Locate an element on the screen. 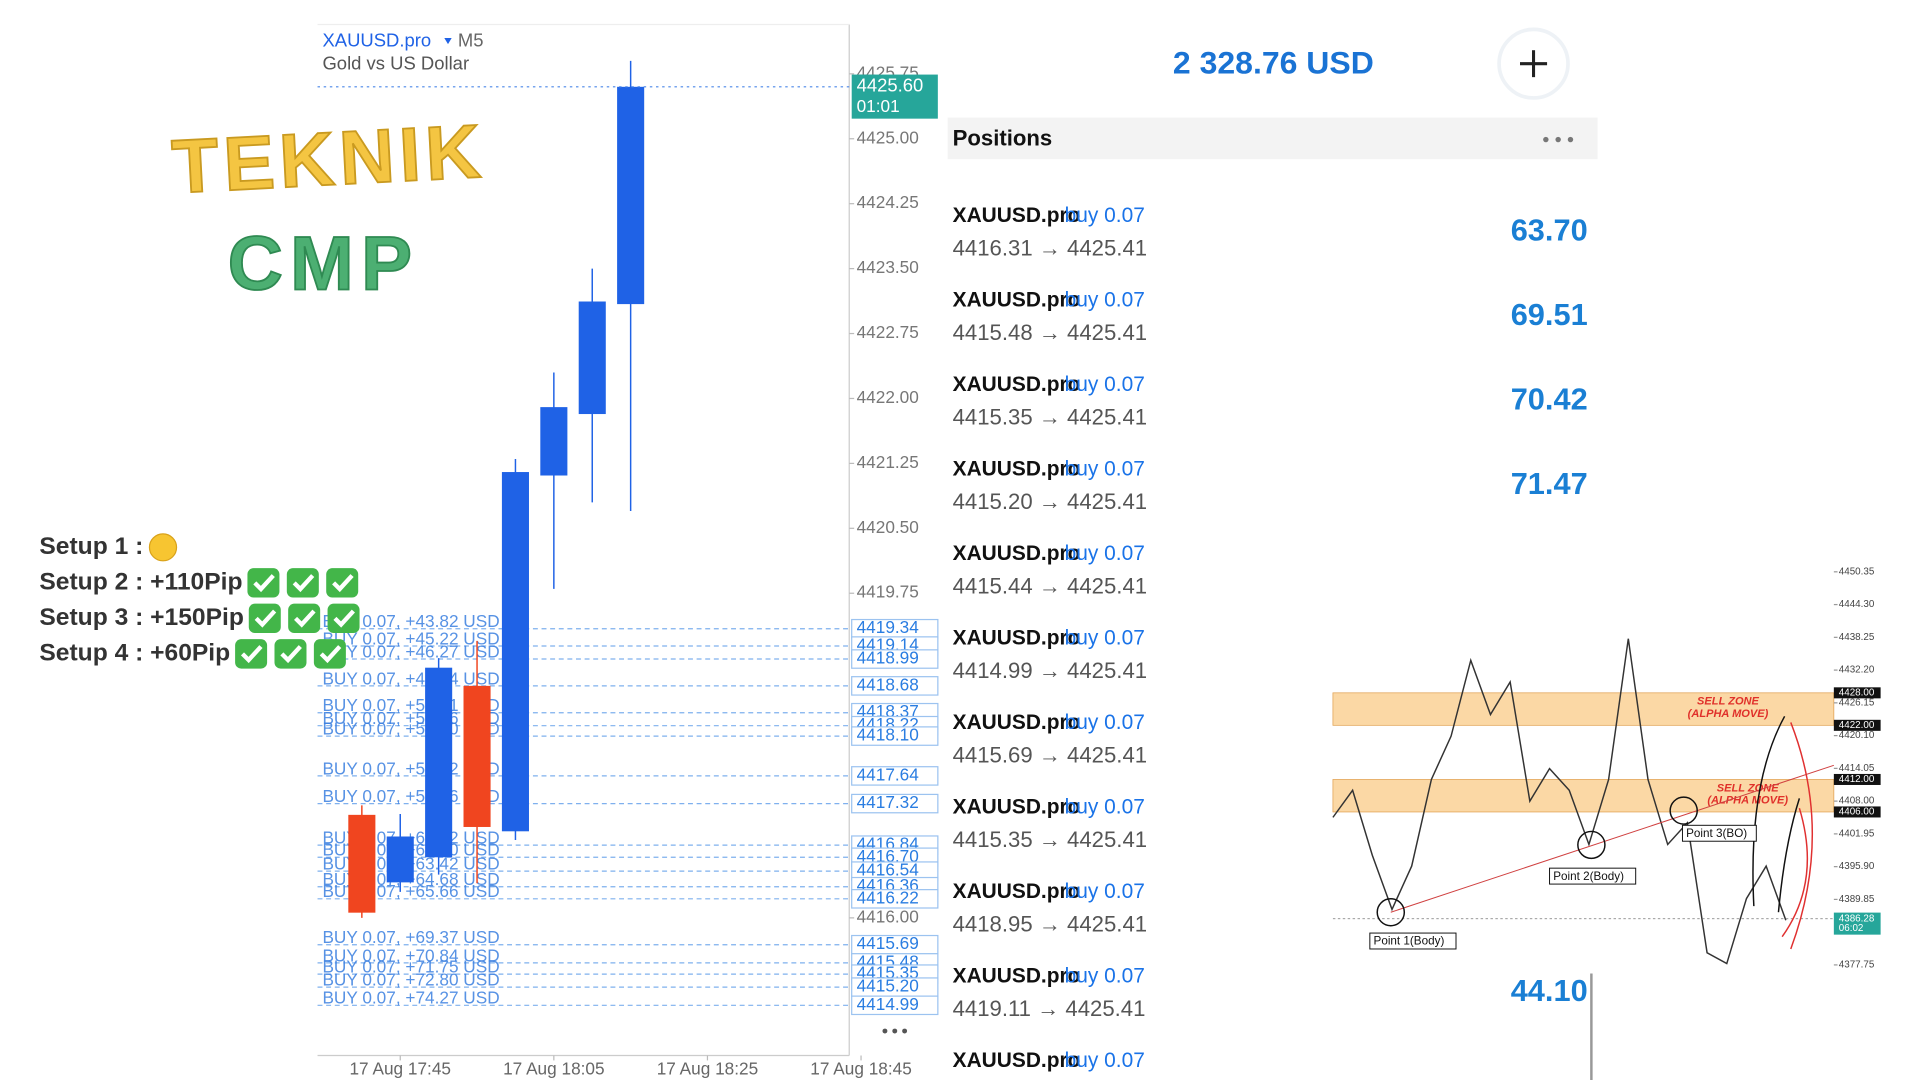 The height and width of the screenshot is (1080, 1920). inset-tick-label: 4444.30 is located at coordinates (1857, 604).